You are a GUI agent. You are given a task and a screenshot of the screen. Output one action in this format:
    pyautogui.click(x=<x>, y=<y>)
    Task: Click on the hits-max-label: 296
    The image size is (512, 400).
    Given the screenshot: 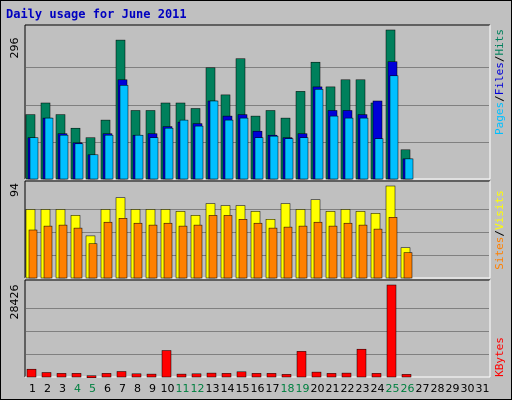 What is the action you would take?
    pyautogui.click(x=14, y=48)
    